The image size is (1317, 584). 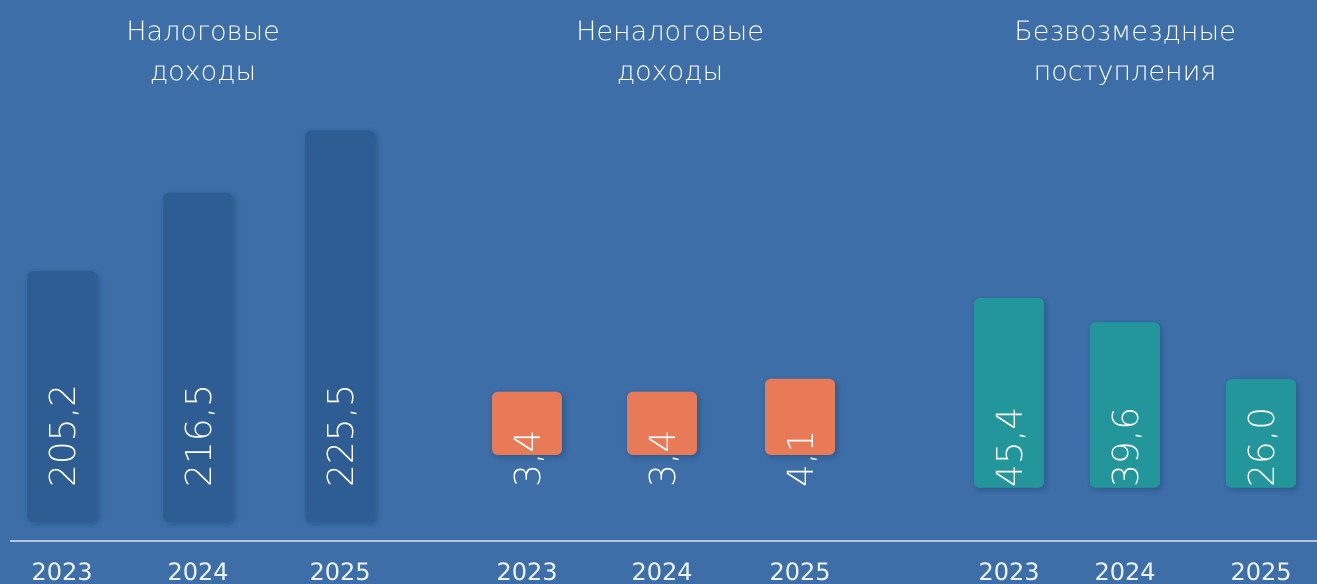 What do you see at coordinates (203, 31) in the screenshot?
I see `group-title: Налоговые` at bounding box center [203, 31].